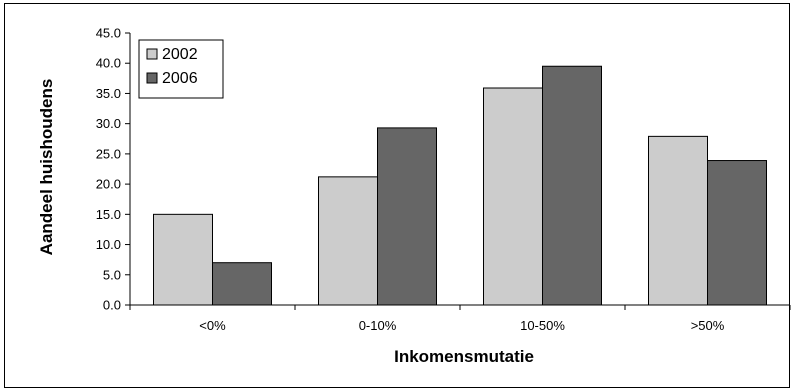  Describe the element at coordinates (108, 214) in the screenshot. I see `y-tick-label: 15.0` at that location.